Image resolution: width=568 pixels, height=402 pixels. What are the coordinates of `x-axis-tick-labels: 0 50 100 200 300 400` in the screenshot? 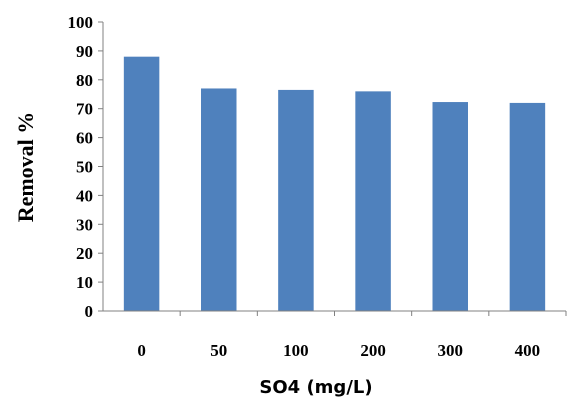 It's located at (352, 335).